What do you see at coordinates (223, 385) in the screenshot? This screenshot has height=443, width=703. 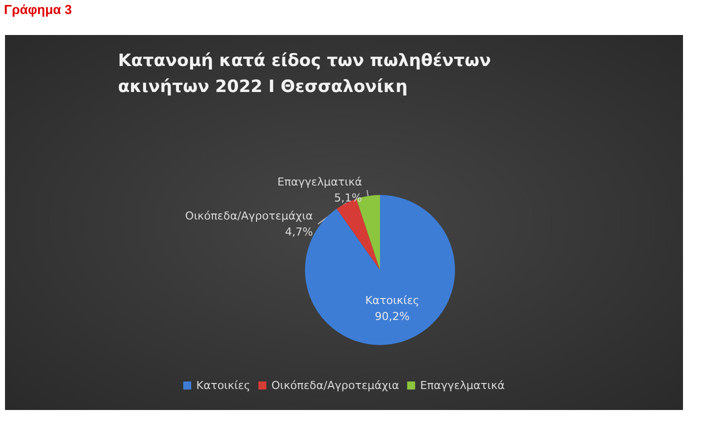 I see `legend-label: Κατοικίες` at bounding box center [223, 385].